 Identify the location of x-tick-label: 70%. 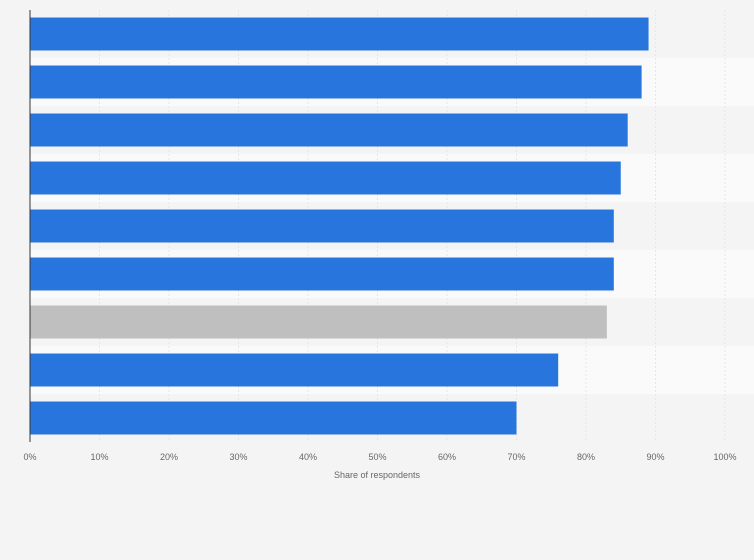
(516, 457).